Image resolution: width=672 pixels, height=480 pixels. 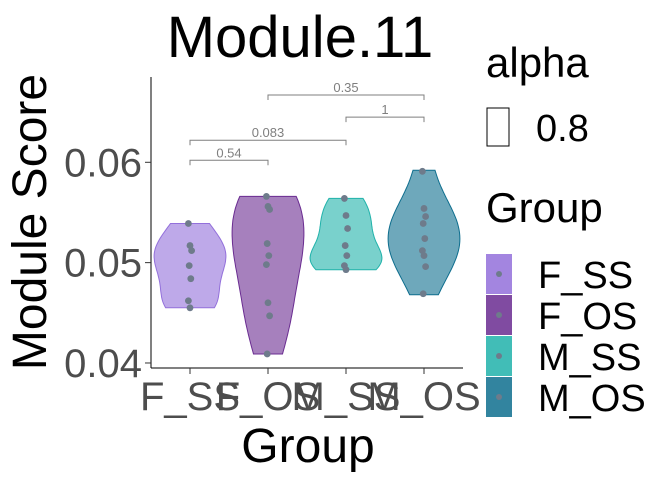 What do you see at coordinates (346, 234) in the screenshot?
I see `violin-M_SS` at bounding box center [346, 234].